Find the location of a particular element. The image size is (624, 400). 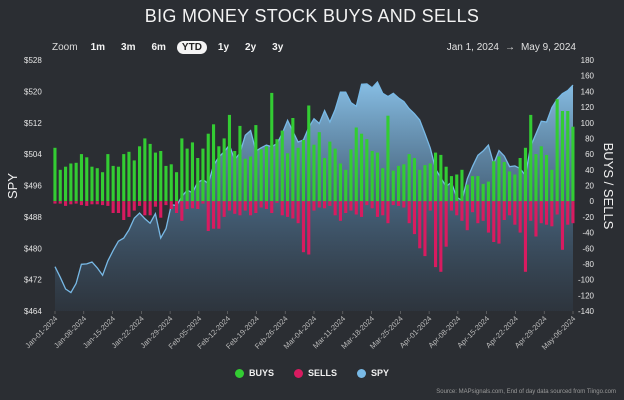

zoom-1m-button: 1m is located at coordinates (98, 47).